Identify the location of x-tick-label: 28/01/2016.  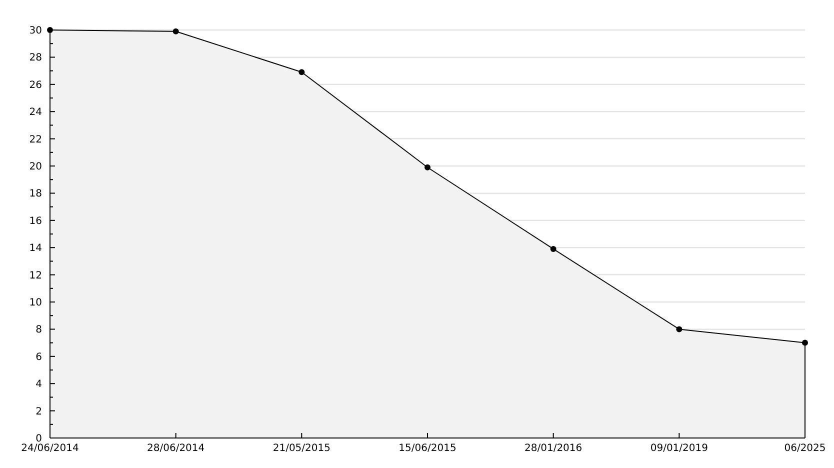
(553, 448).